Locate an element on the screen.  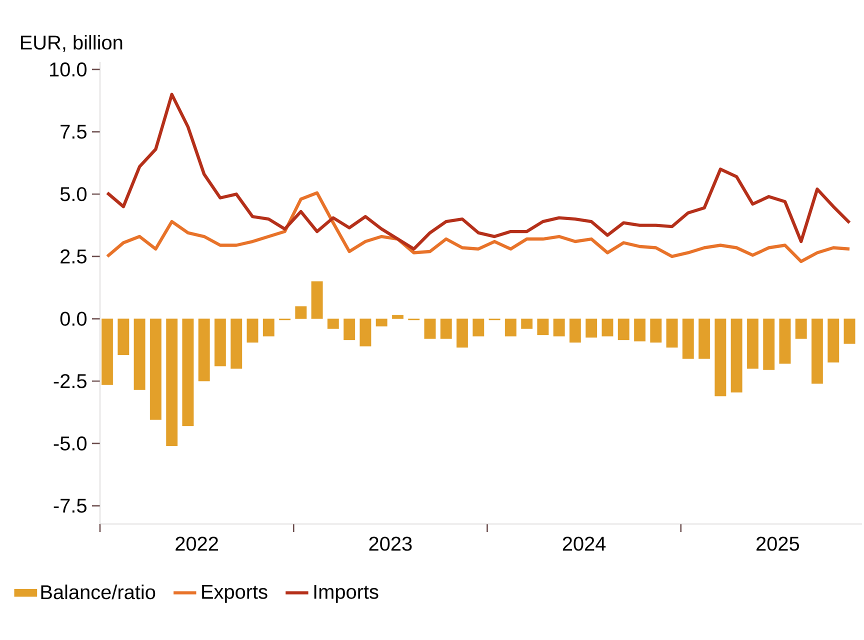
x-tick-label: 2022 is located at coordinates (197, 543).